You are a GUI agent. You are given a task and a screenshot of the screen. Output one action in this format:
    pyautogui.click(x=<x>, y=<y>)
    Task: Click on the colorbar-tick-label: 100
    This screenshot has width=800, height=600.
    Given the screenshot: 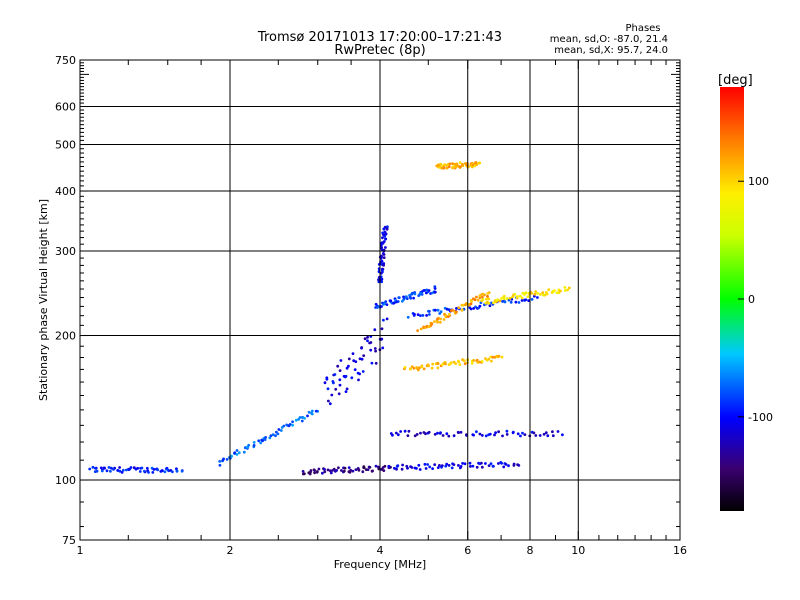 What is the action you would take?
    pyautogui.click(x=758, y=181)
    